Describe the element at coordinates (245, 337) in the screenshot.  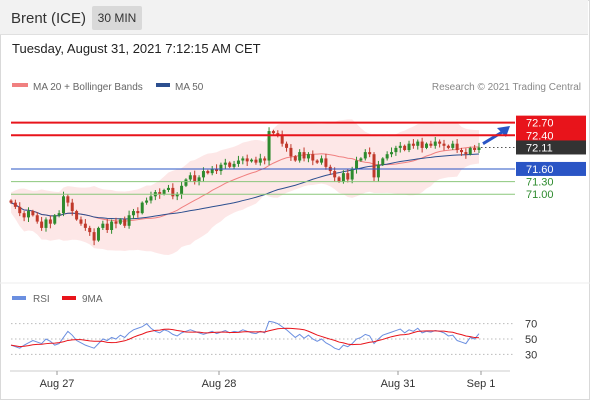
I see `rsi-ma-line` at that location.